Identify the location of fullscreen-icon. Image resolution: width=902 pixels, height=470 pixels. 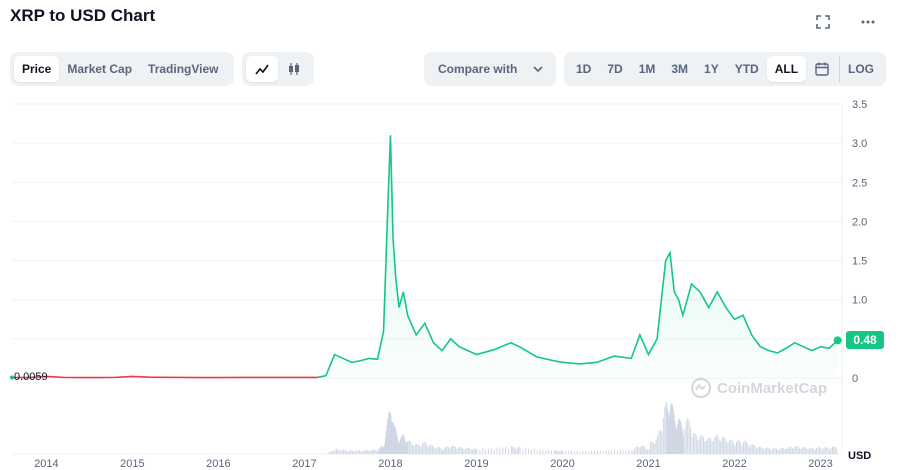
(823, 22).